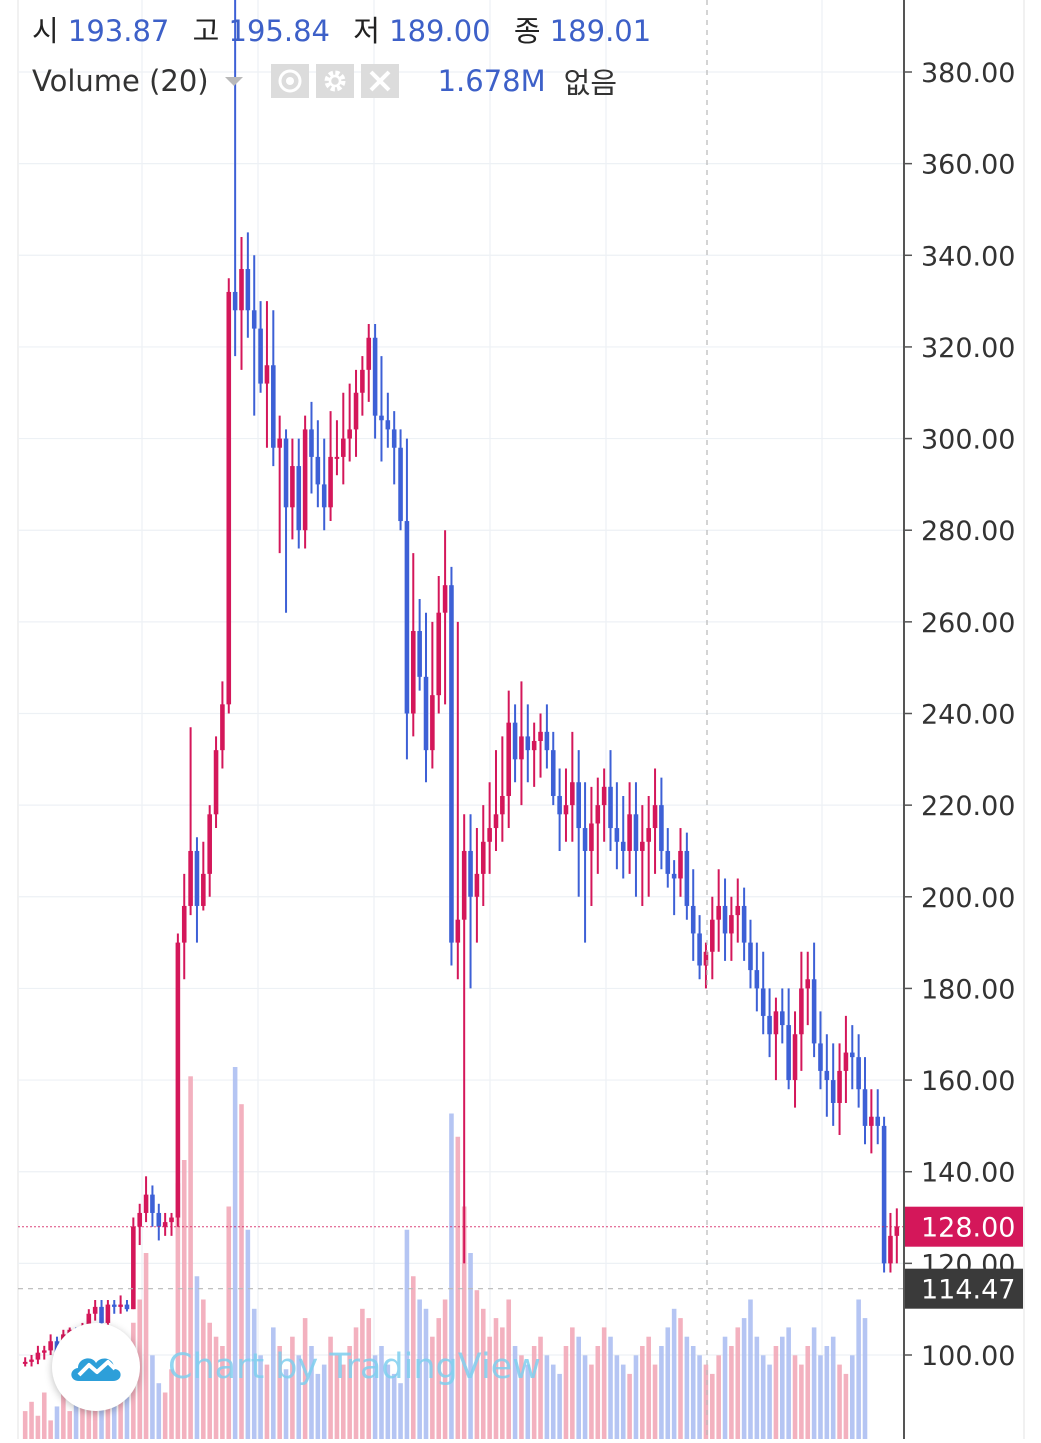 The width and height of the screenshot is (1041, 1443). Describe the element at coordinates (118, 31) in the screenshot. I see `open-value: 193.87` at that location.